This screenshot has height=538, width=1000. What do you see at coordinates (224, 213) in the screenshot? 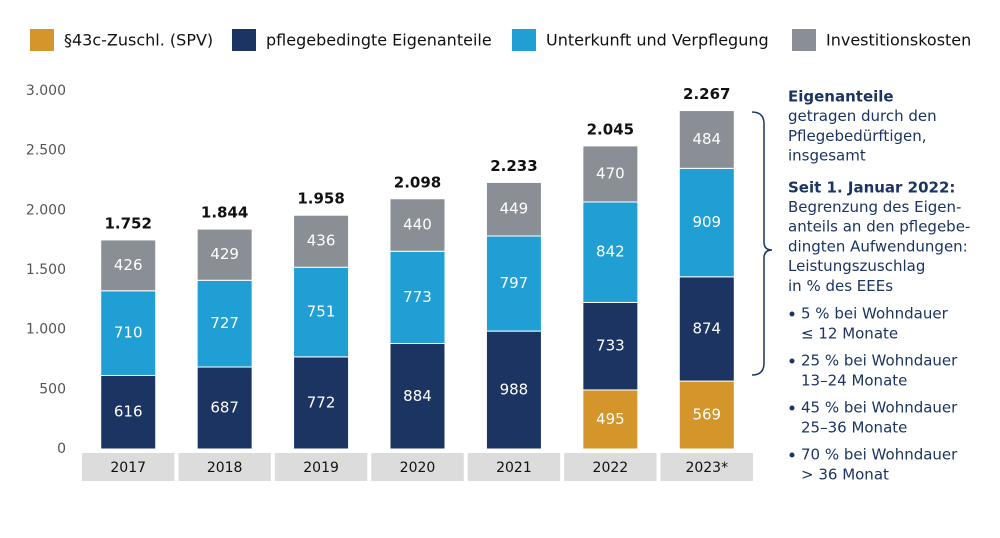
I see `total-label: 1.844` at bounding box center [224, 213].